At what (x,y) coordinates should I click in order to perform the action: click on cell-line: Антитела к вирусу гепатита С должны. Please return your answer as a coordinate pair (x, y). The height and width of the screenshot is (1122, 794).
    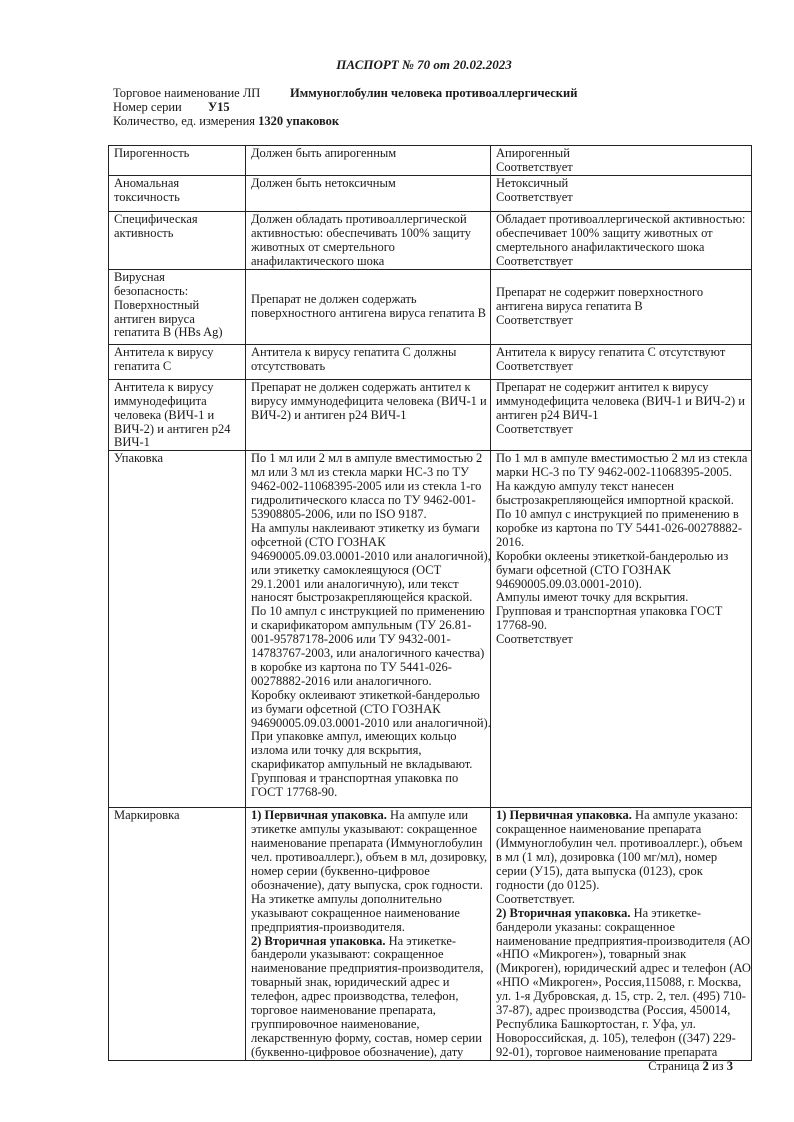
    Looking at the image, I should click on (354, 351).